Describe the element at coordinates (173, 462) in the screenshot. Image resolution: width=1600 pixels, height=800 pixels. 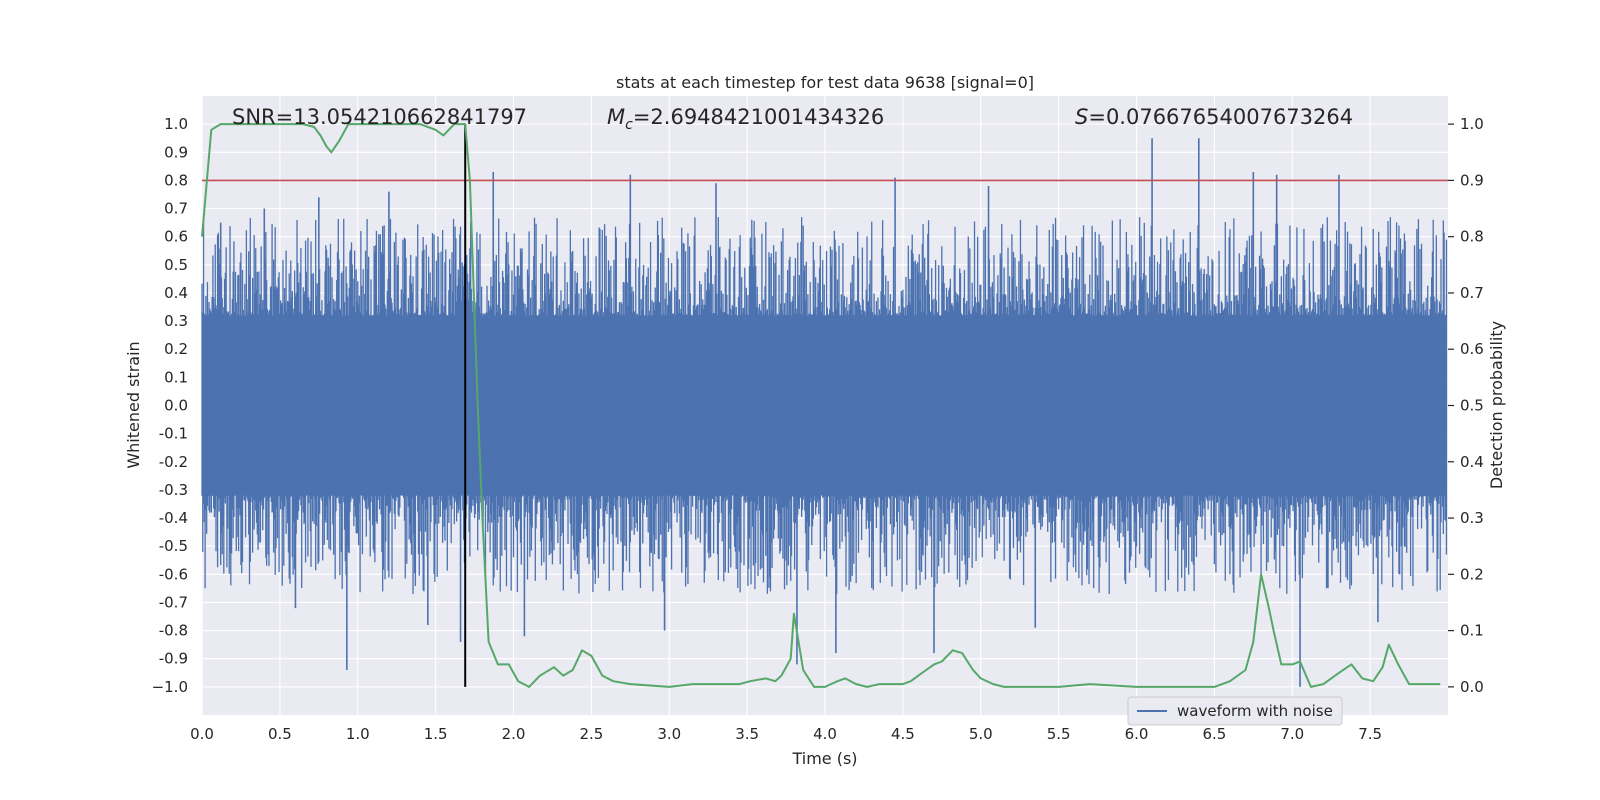
I see `left-y-tick-label: -0.2` at that location.